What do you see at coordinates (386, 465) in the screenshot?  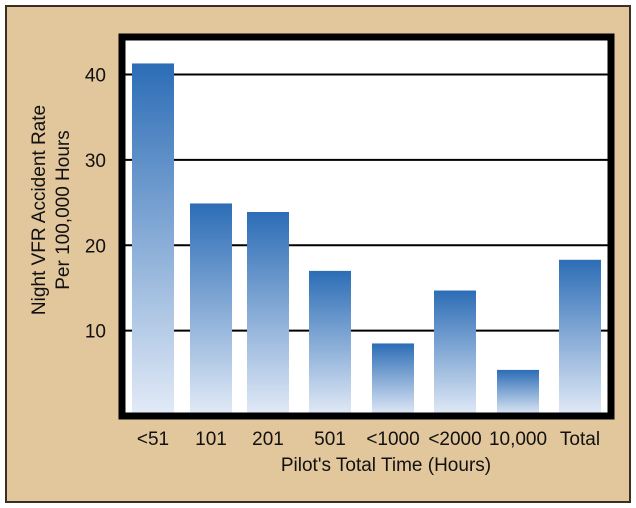 I see `x-axis-title: Pilot's Total Time (Hours)` at bounding box center [386, 465].